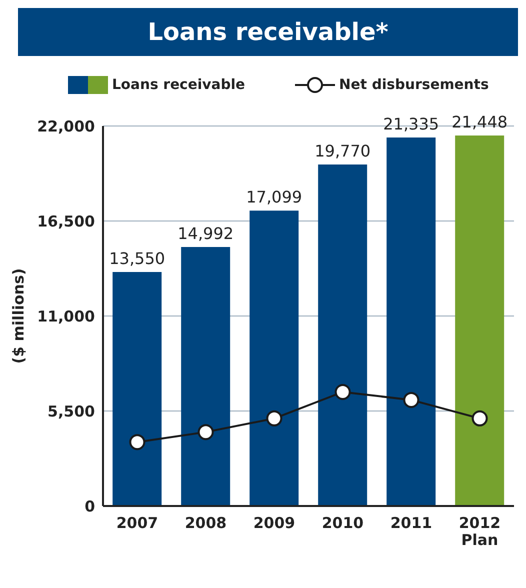  I want to click on data-label: 19,770, so click(342, 151).